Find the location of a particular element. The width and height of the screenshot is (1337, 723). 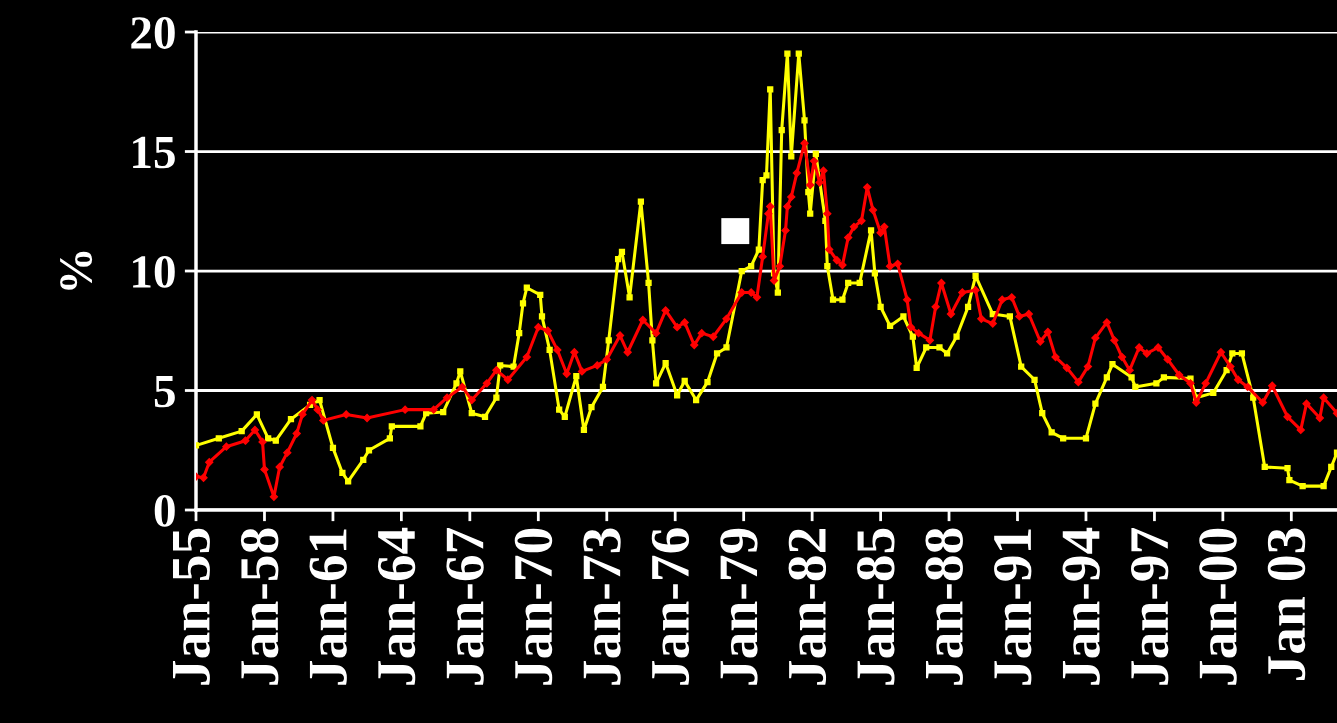

x-tick-label: Jan-64 is located at coordinates (396, 606).